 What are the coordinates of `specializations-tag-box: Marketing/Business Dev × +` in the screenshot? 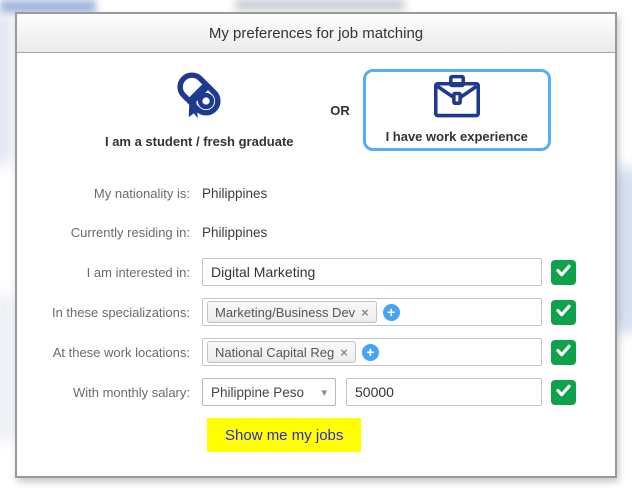 It's located at (372, 312).